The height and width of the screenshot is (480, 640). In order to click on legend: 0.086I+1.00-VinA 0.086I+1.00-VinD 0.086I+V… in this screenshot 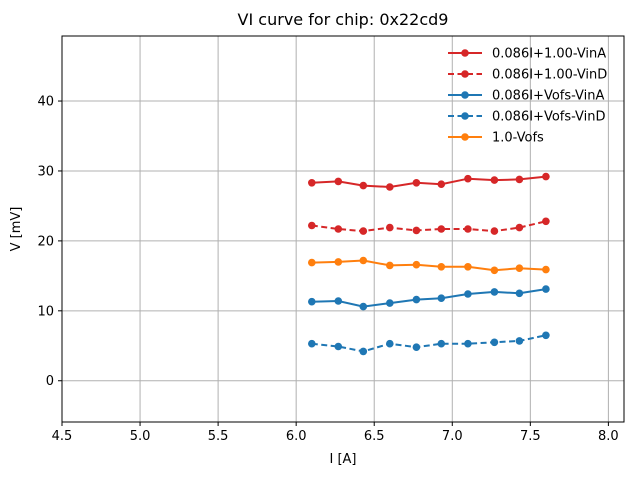, I will do `click(527, 96)`.